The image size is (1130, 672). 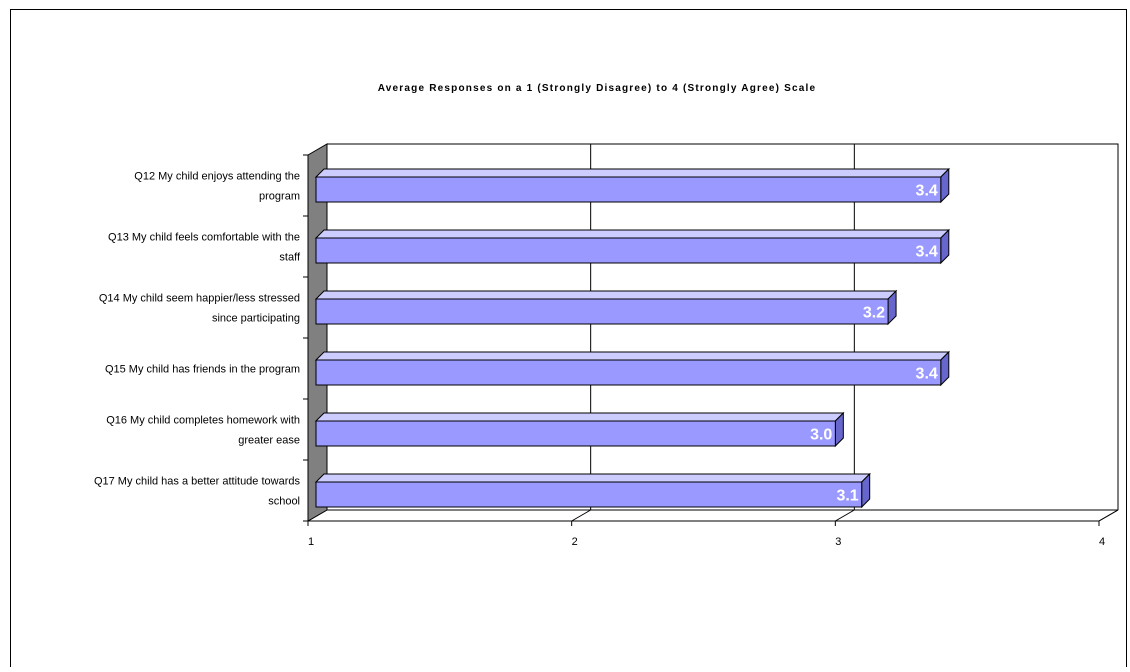 I want to click on data-label: 3.1, so click(x=847, y=496).